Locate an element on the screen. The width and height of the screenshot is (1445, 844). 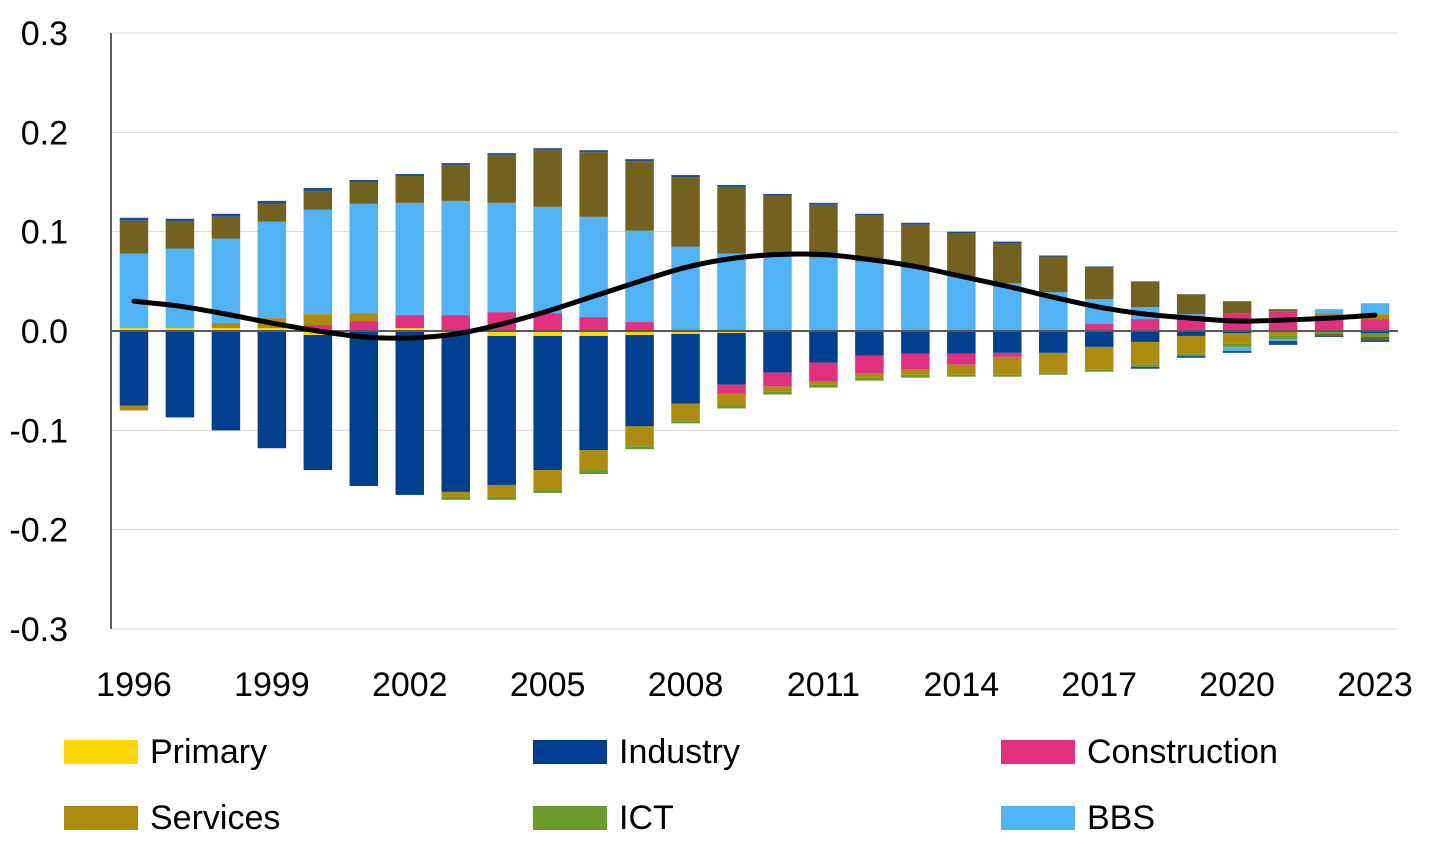
x-tick-label: 1996 is located at coordinates (134, 685).